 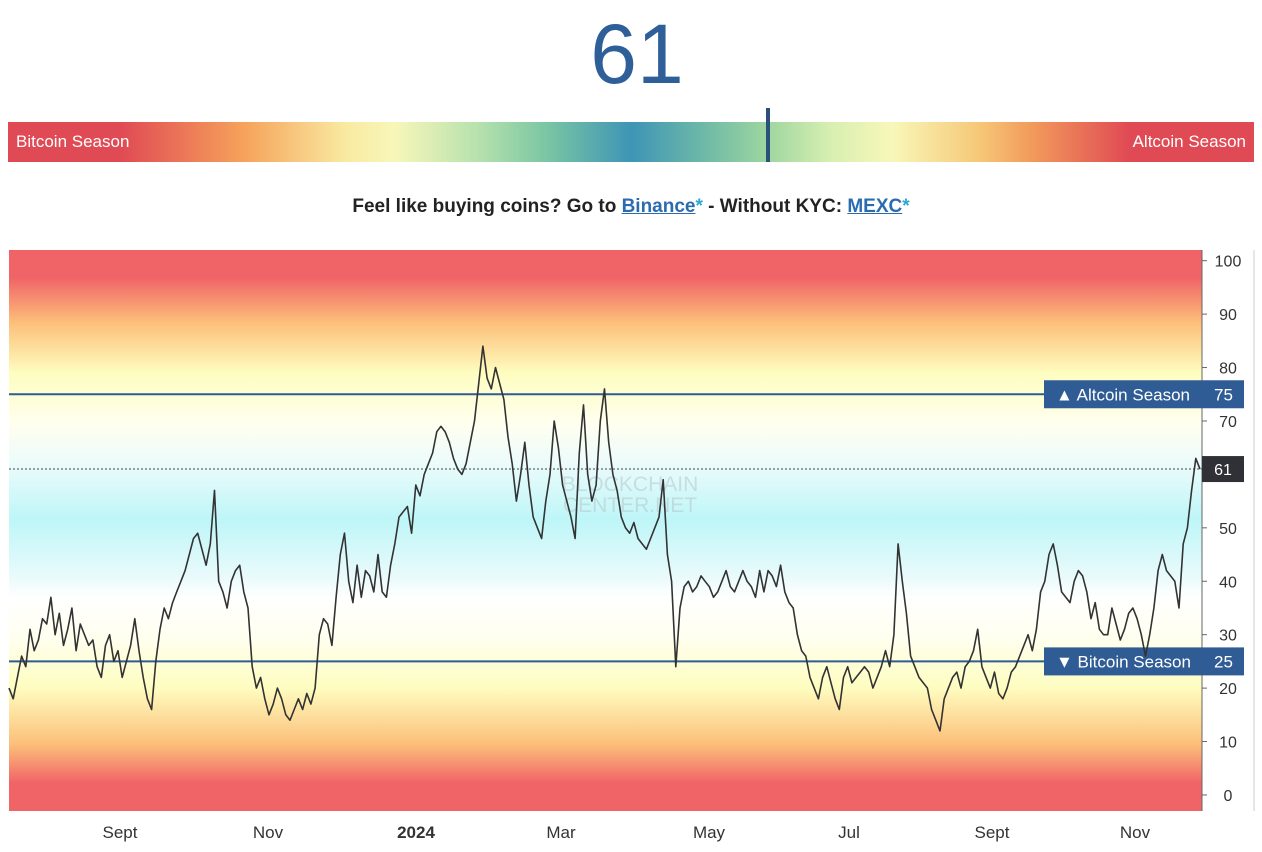 I want to click on mexc-star: *, so click(x=906, y=206).